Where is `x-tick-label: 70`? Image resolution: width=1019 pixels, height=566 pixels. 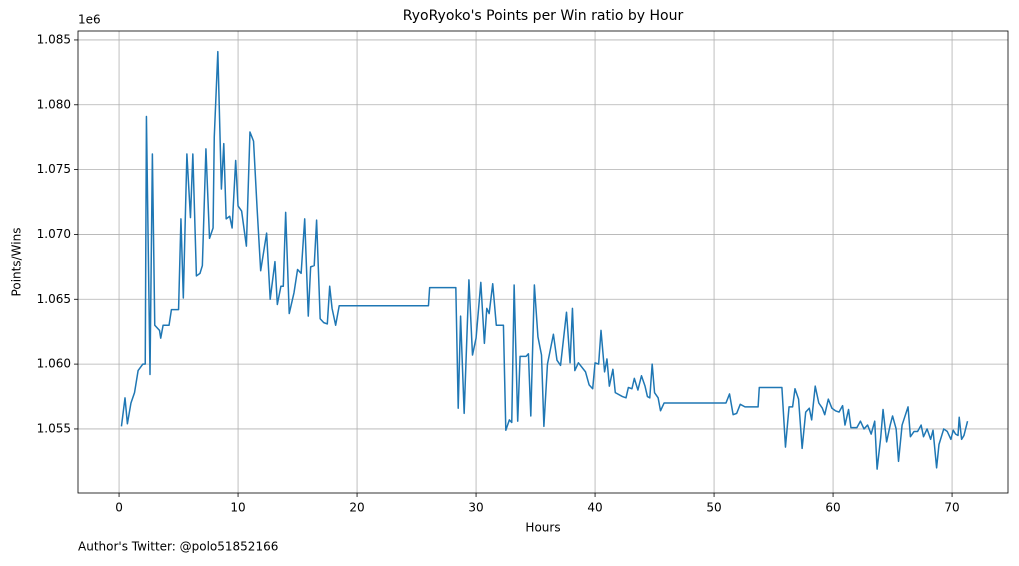
x-tick-label: 70 is located at coordinates (951, 508).